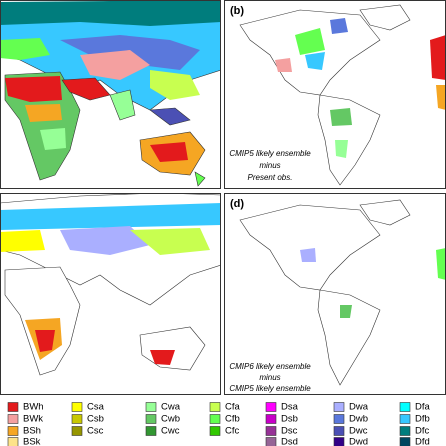  What do you see at coordinates (358, 441) in the screenshot?
I see `legend-label: Dwd` at bounding box center [358, 441].